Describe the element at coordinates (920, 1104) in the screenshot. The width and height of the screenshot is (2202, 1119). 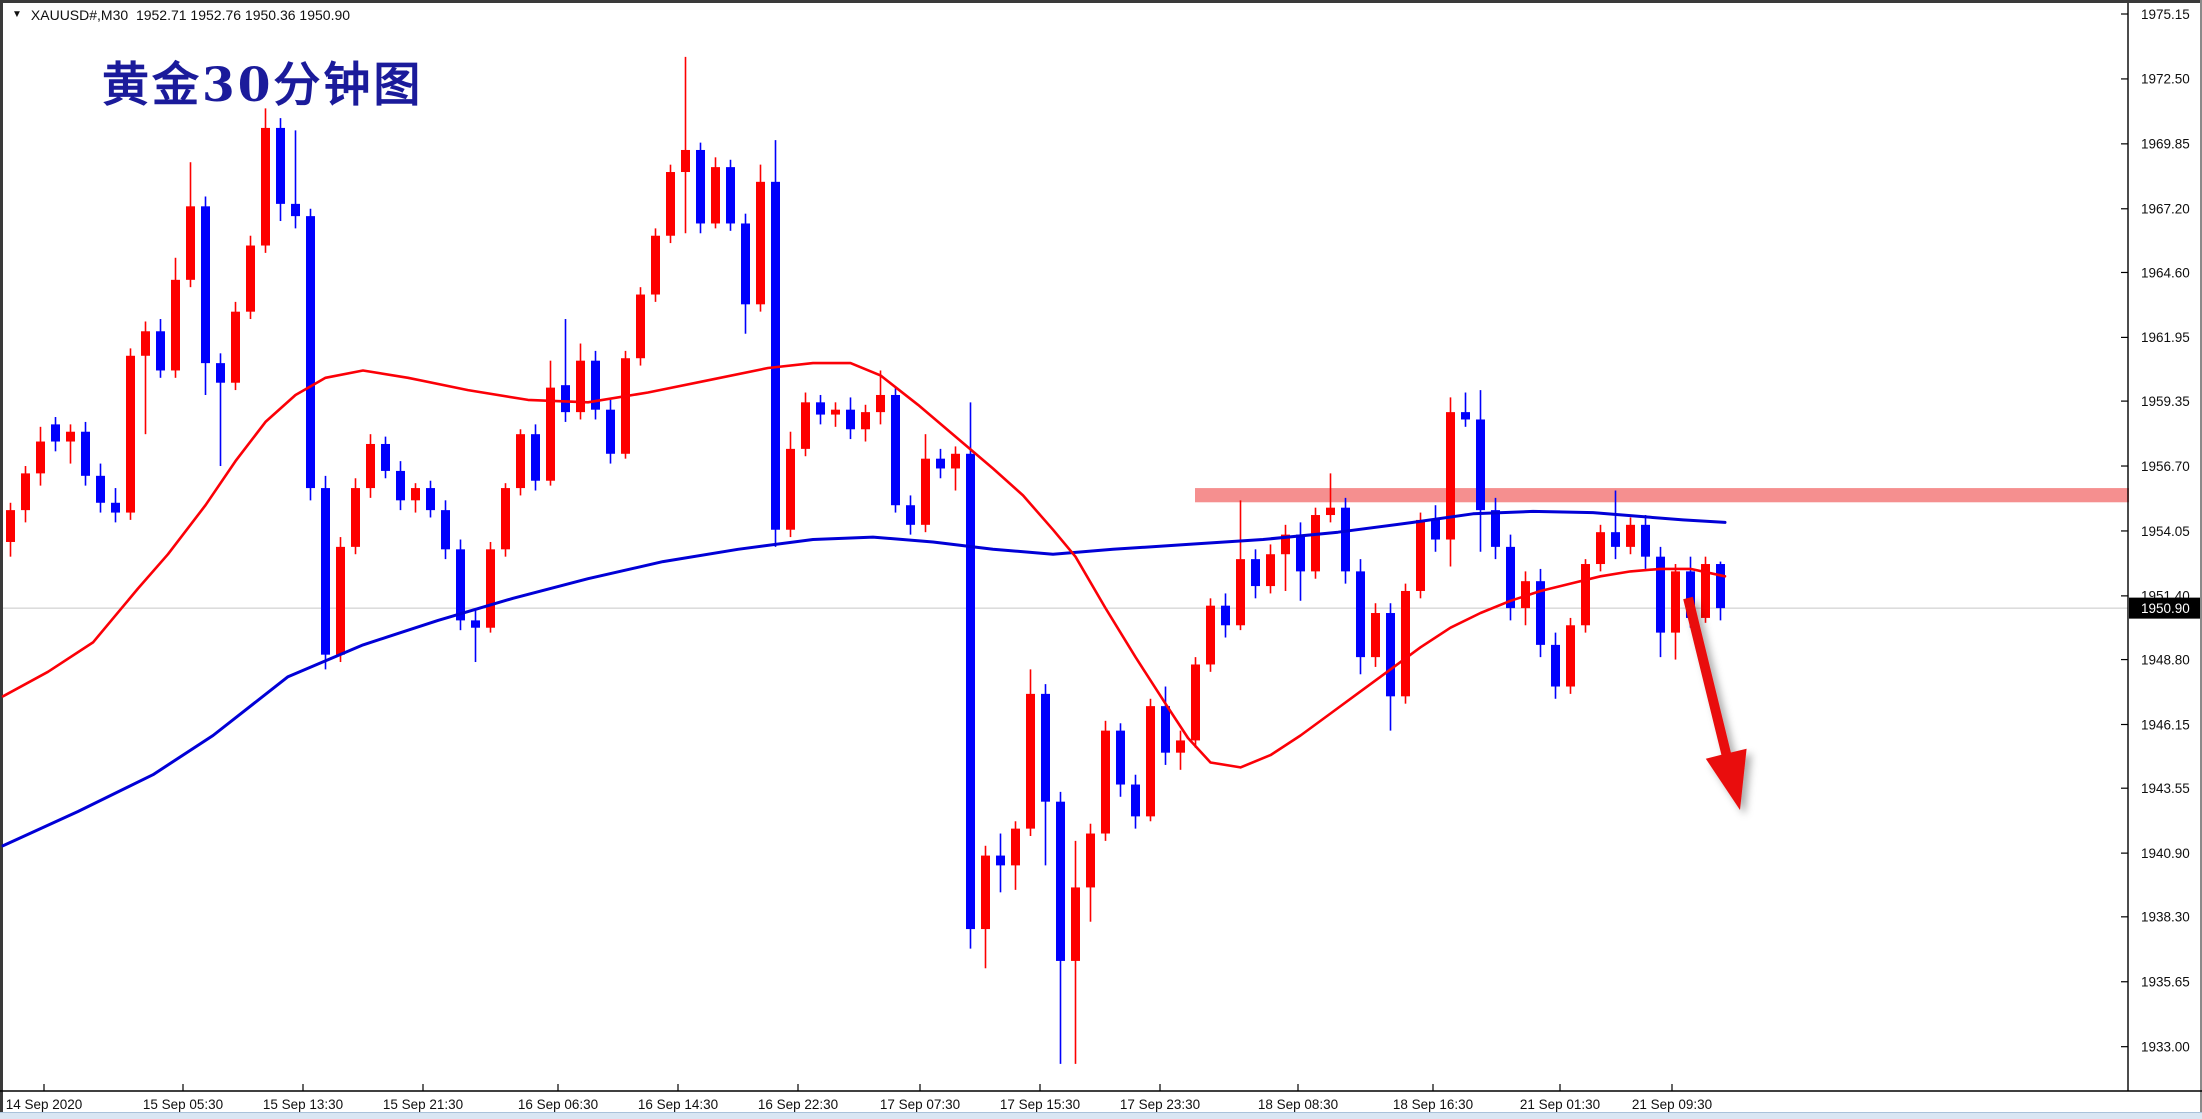
I see `time-axis-label: 17 Sep 07:30` at that location.